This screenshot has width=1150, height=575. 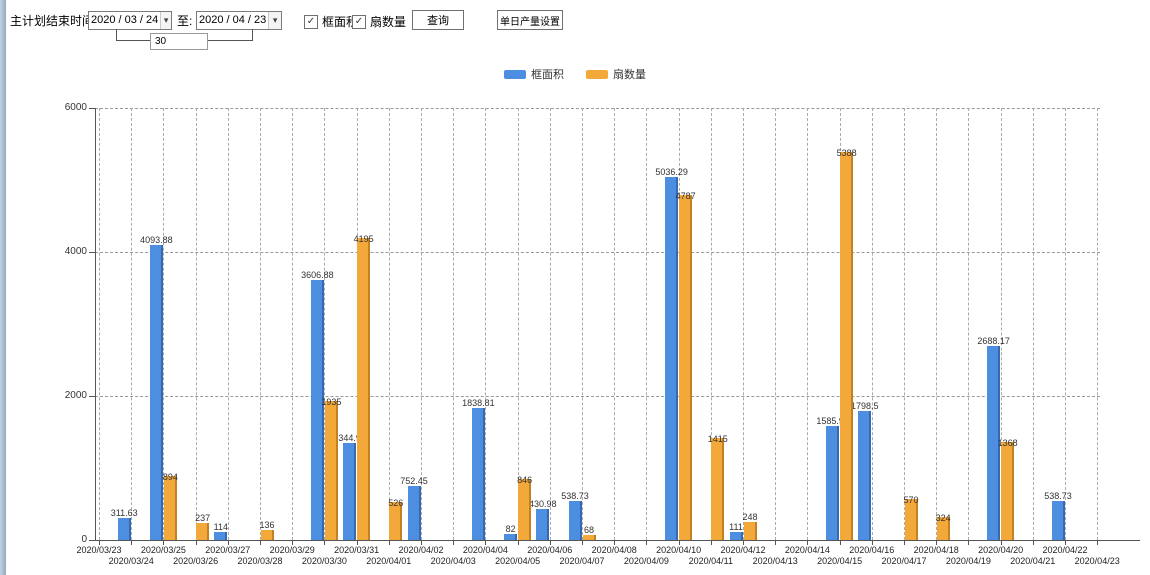 What do you see at coordinates (597, 74) in the screenshot?
I see `fan-count-swatch-icon` at bounding box center [597, 74].